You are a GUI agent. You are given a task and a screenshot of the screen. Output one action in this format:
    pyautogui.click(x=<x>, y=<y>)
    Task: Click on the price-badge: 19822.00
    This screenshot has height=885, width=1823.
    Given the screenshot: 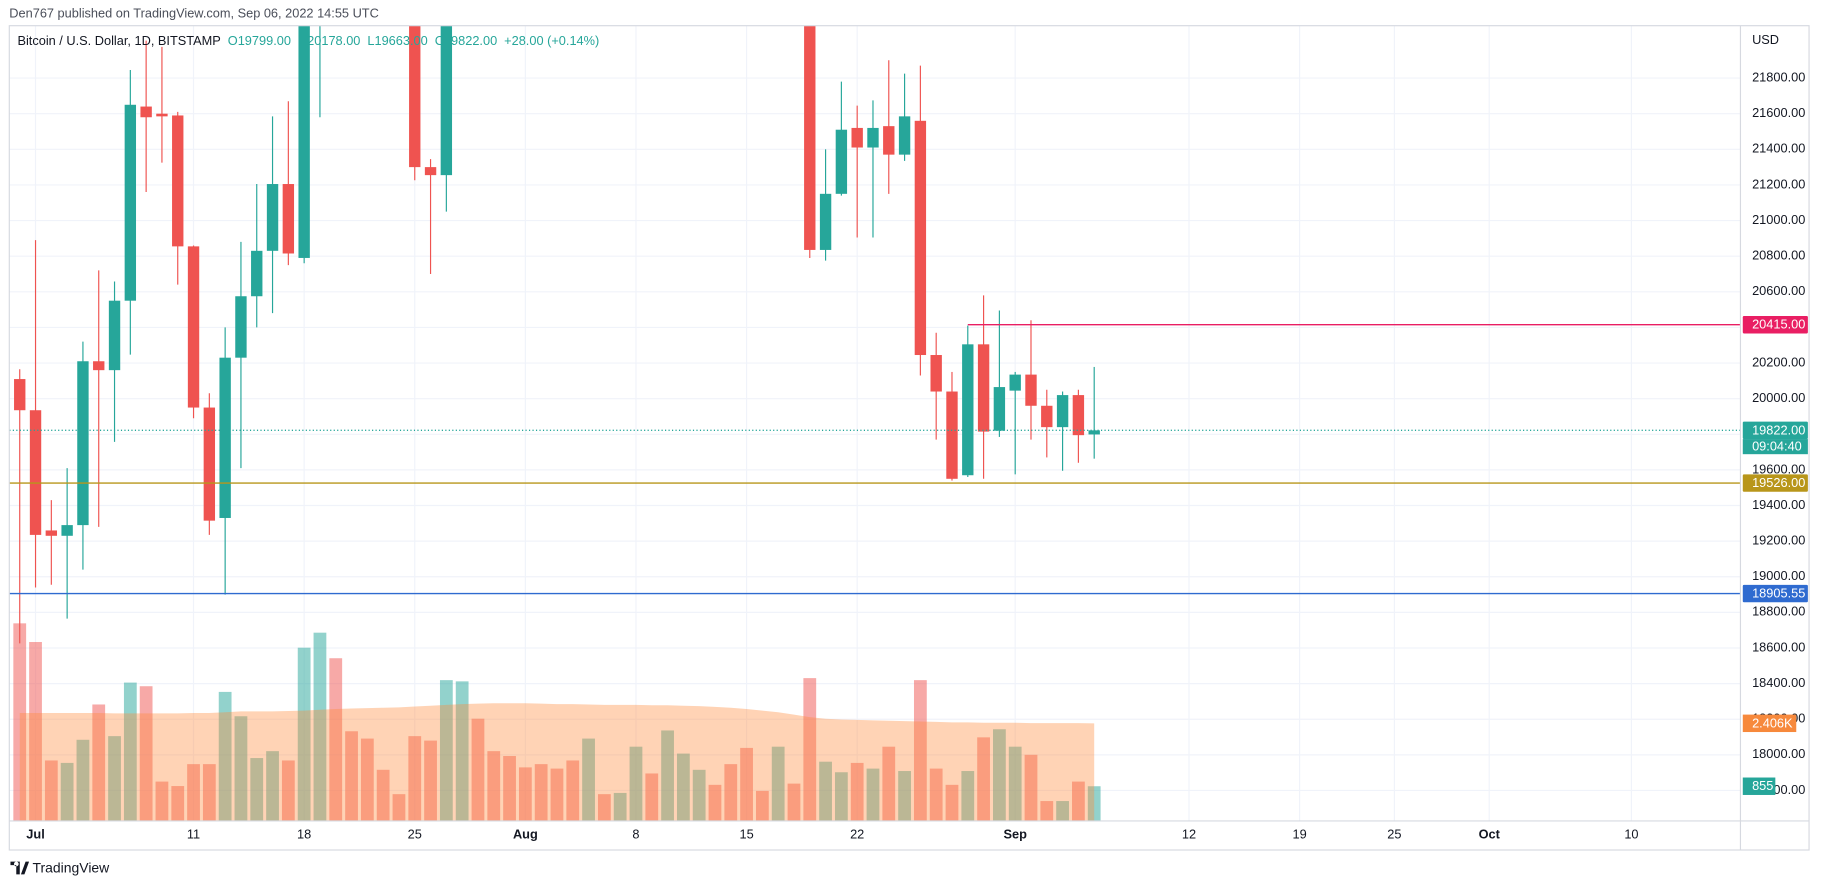 What is the action you would take?
    pyautogui.click(x=1778, y=429)
    